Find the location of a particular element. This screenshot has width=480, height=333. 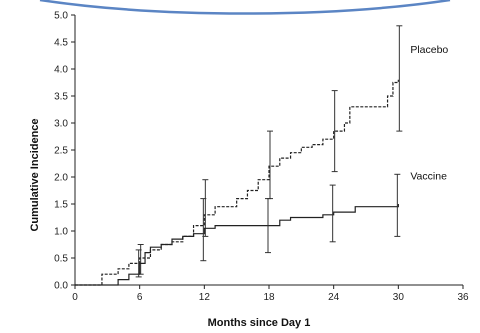

y-tick-label: 4.0 is located at coordinates (61, 70).